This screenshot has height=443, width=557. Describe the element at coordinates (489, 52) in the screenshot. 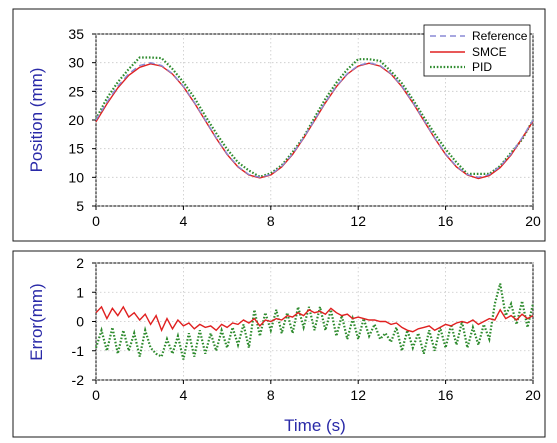

I see `legend-label-smce: SMCE` at that location.